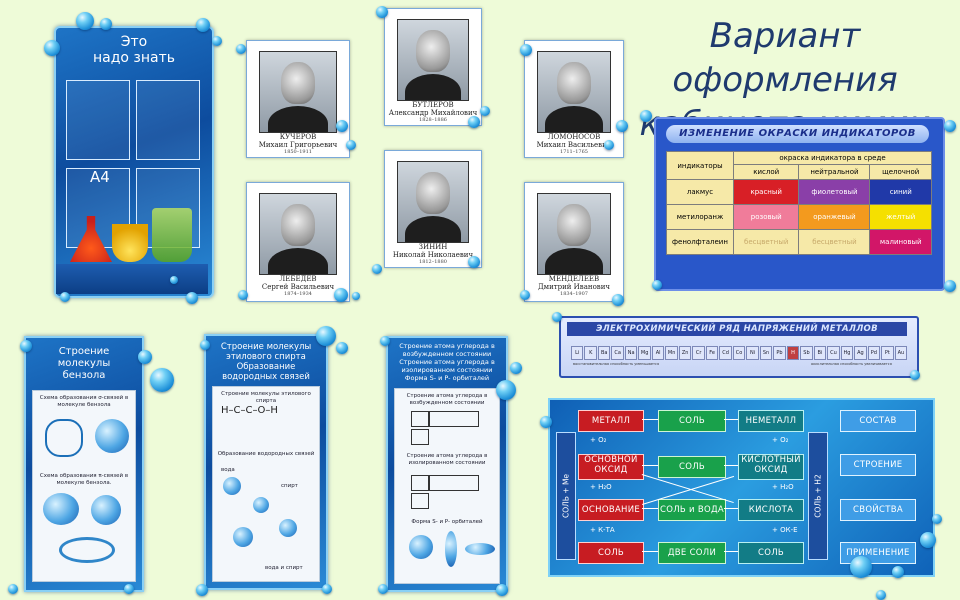  Describe the element at coordinates (602, 530) in the screenshot. I see `op-left-3: + К-ТА` at that location.